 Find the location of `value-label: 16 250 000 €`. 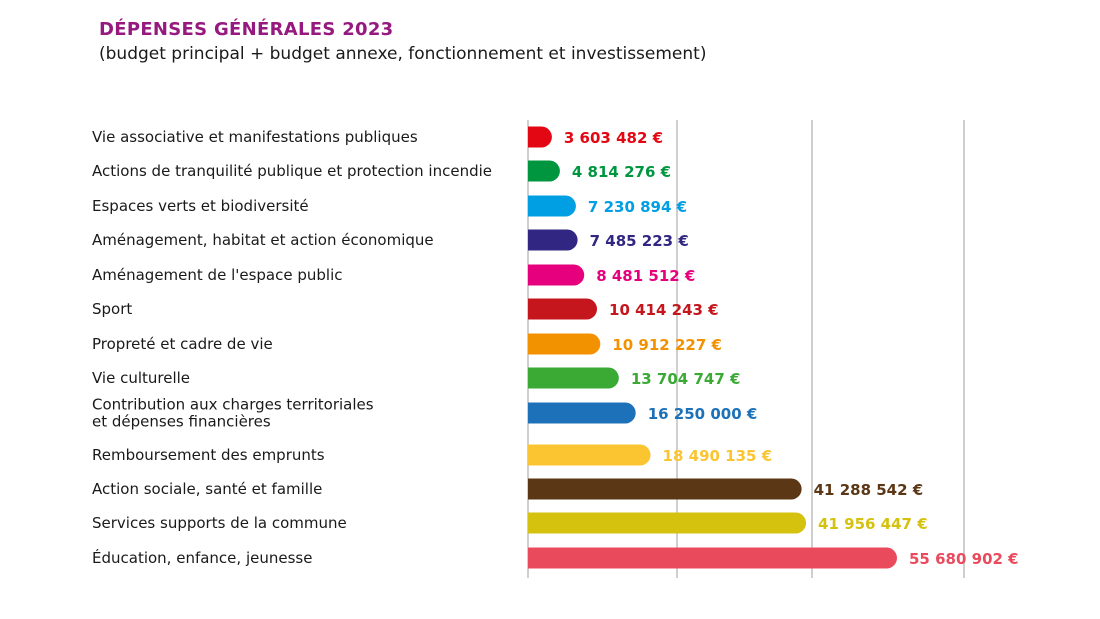

value-label: 16 250 000 € is located at coordinates (703, 414).